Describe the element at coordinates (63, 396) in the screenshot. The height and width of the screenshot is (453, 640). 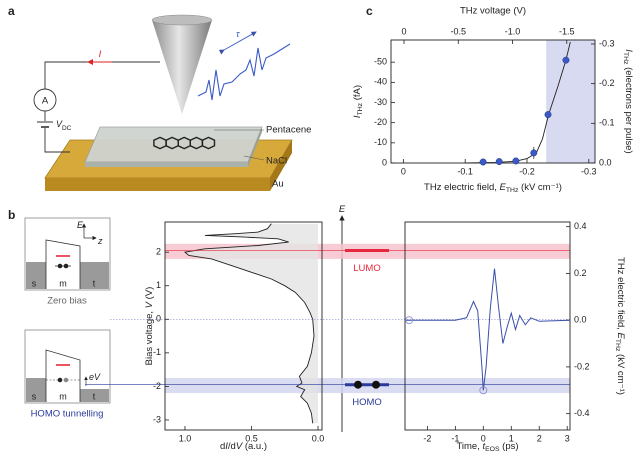
I see `region-label: m` at that location.